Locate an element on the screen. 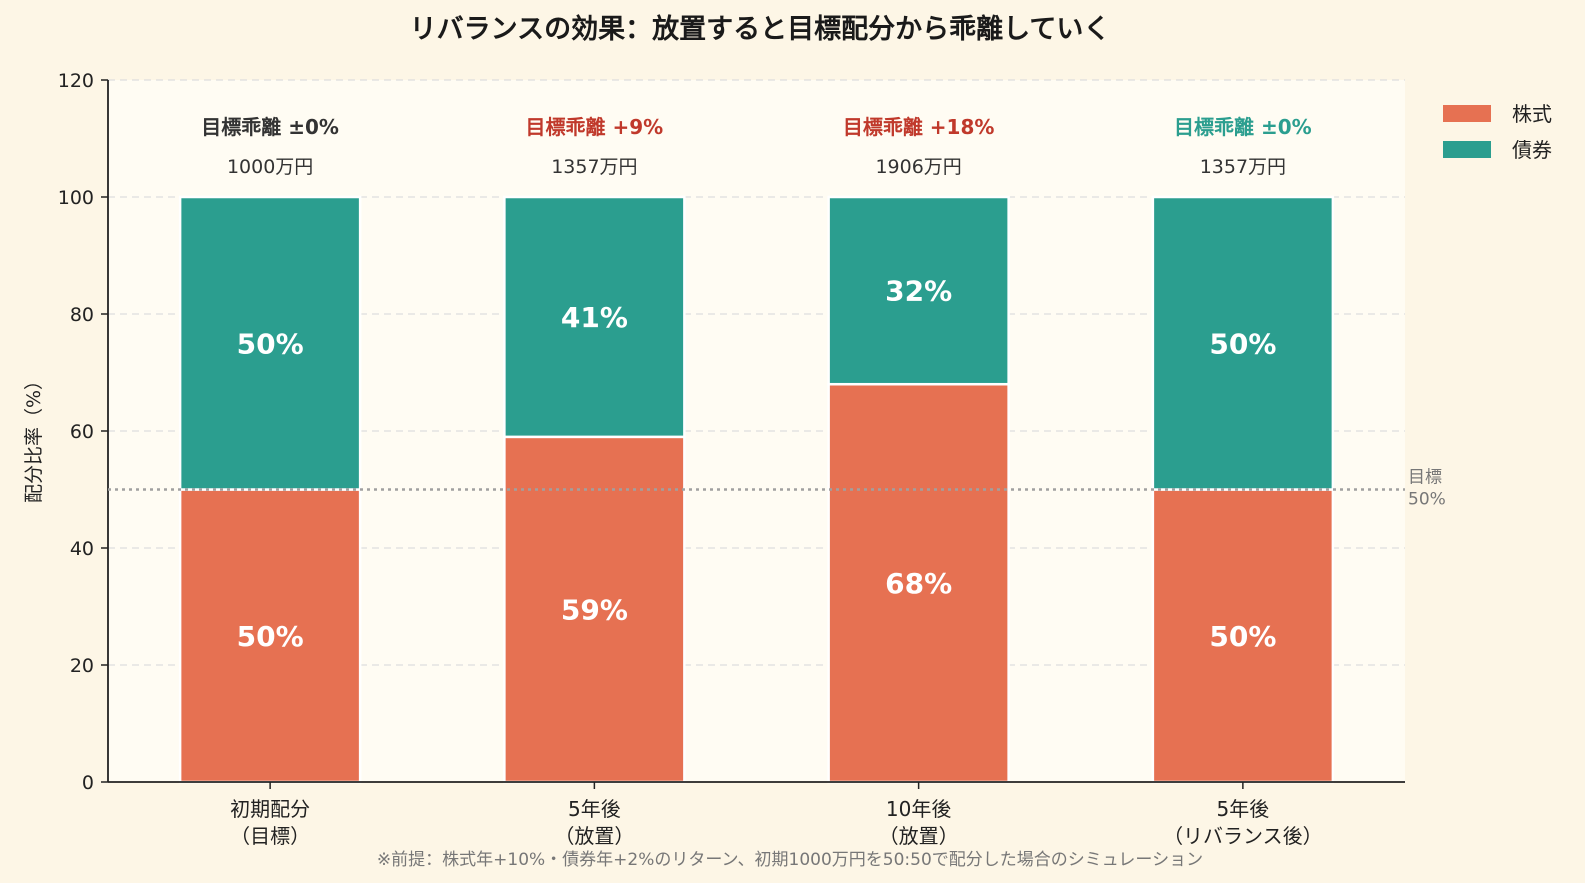 The height and width of the screenshot is (883, 1585). x-tick-label: 10年後 is located at coordinates (918, 809).